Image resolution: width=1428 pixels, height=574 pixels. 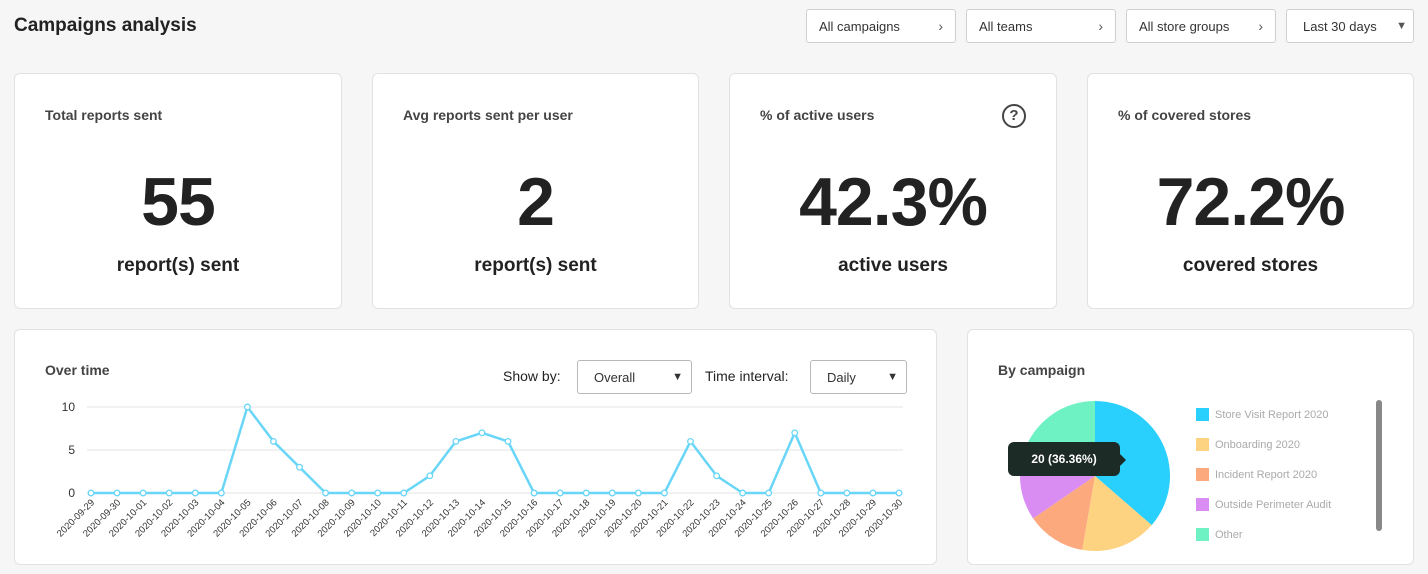 What do you see at coordinates (747, 376) in the screenshot?
I see `time-interval-label: Time interval:` at bounding box center [747, 376].